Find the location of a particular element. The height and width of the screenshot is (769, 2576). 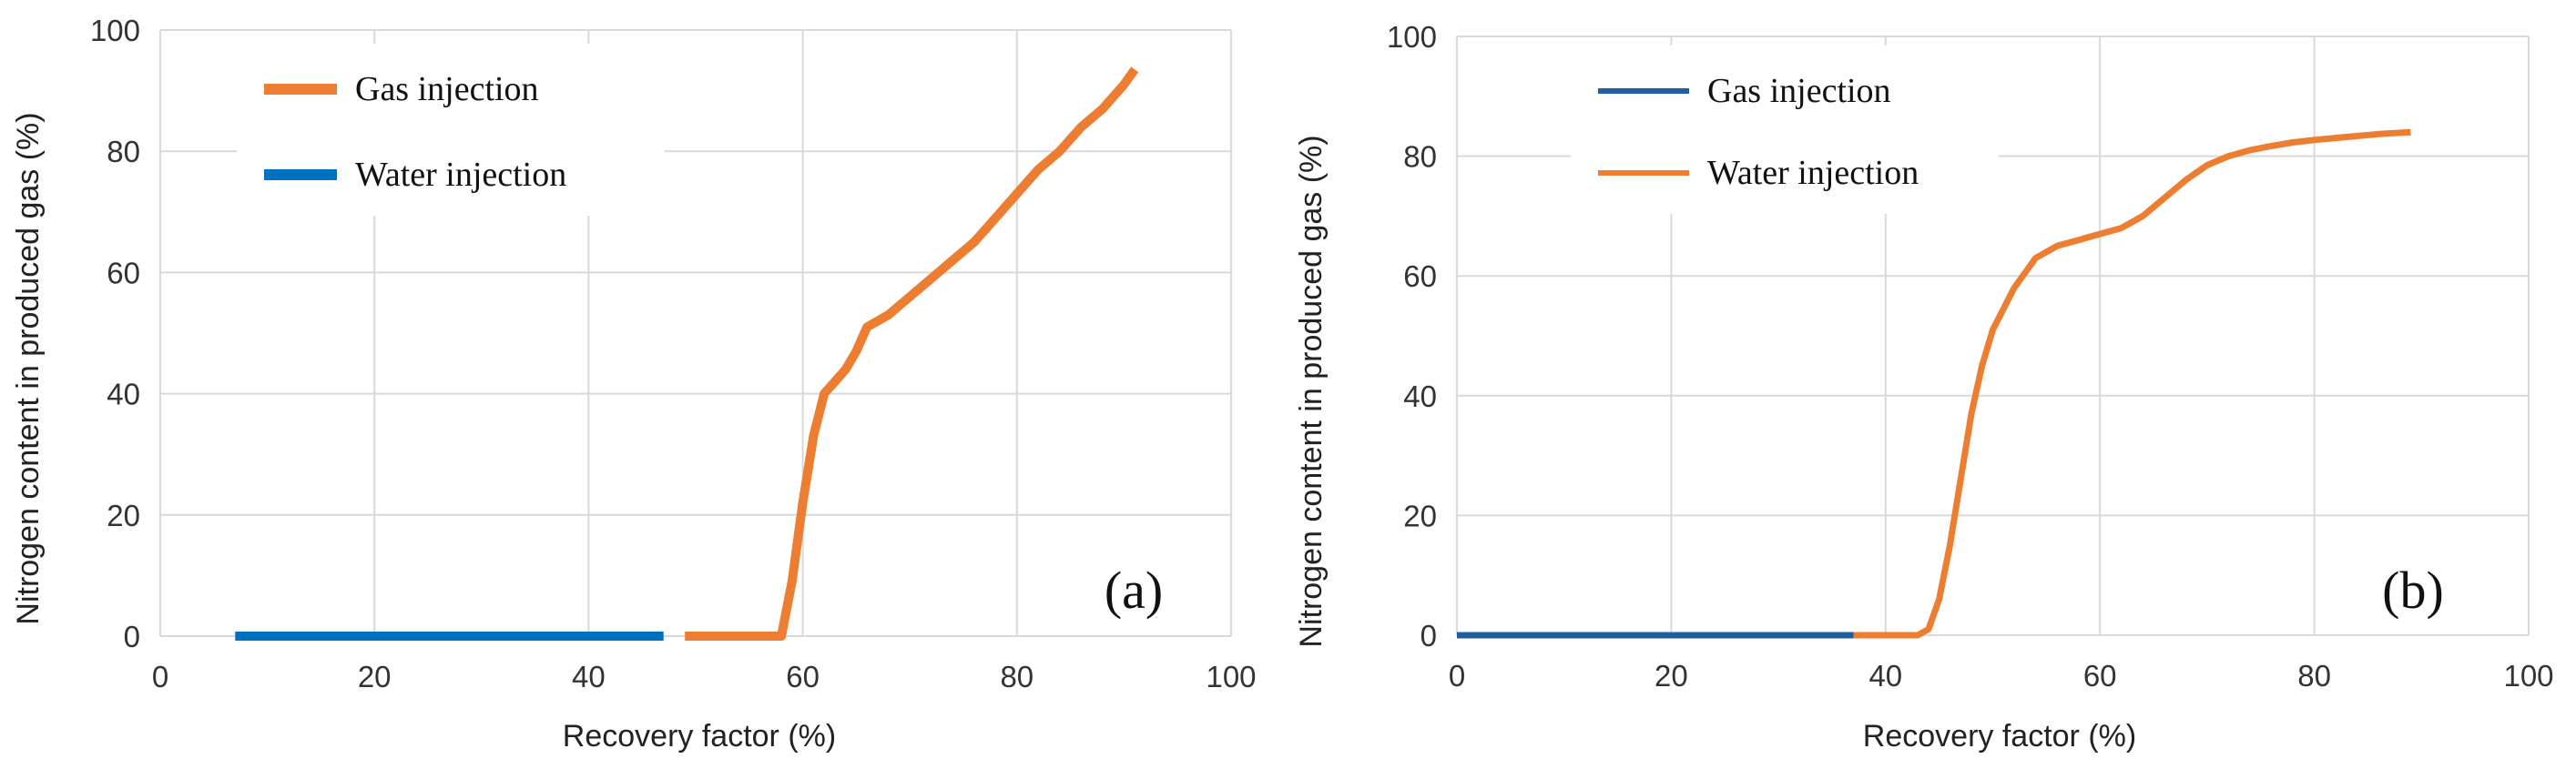

chart-a-x-tick-label: 60 is located at coordinates (803, 677).